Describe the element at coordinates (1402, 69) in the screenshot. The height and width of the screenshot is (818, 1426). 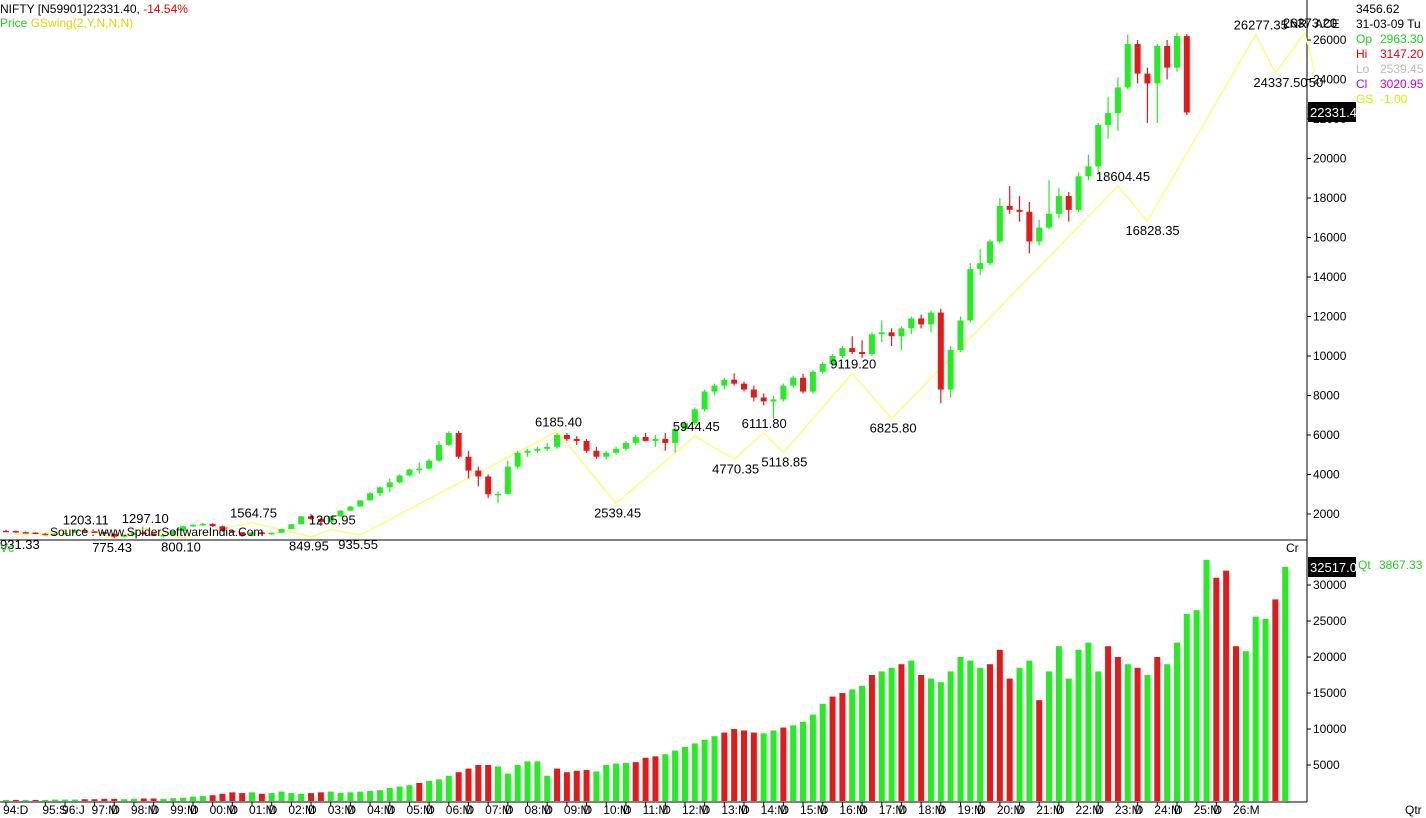
I see `info-val: 2539.45` at that location.